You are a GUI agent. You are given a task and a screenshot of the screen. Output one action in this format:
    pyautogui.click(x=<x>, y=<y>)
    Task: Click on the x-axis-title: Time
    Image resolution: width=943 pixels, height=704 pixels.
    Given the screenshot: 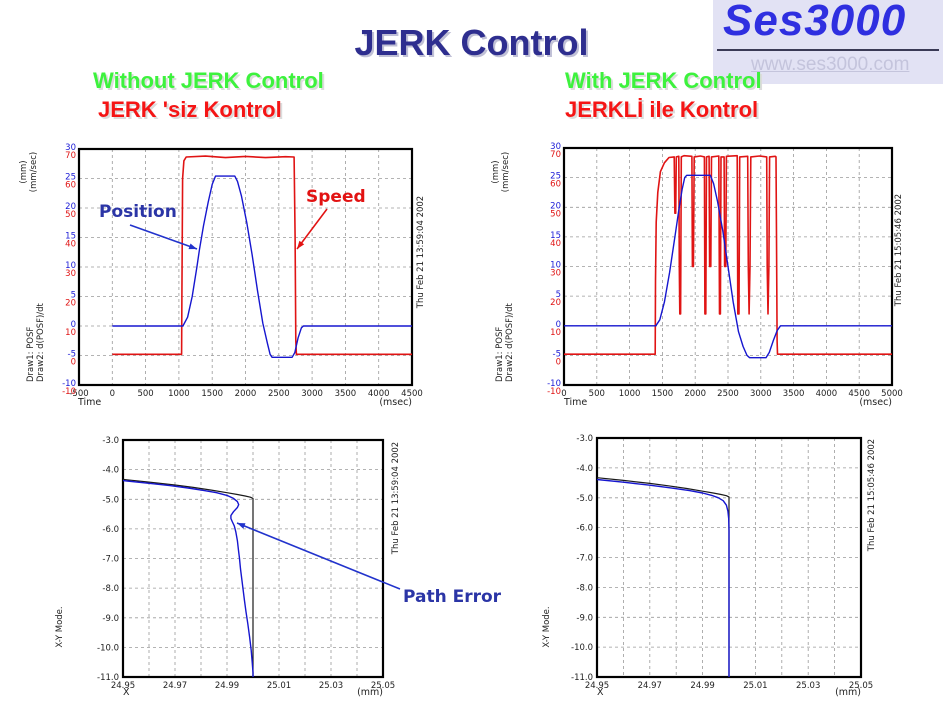 What is the action you would take?
    pyautogui.click(x=89, y=402)
    